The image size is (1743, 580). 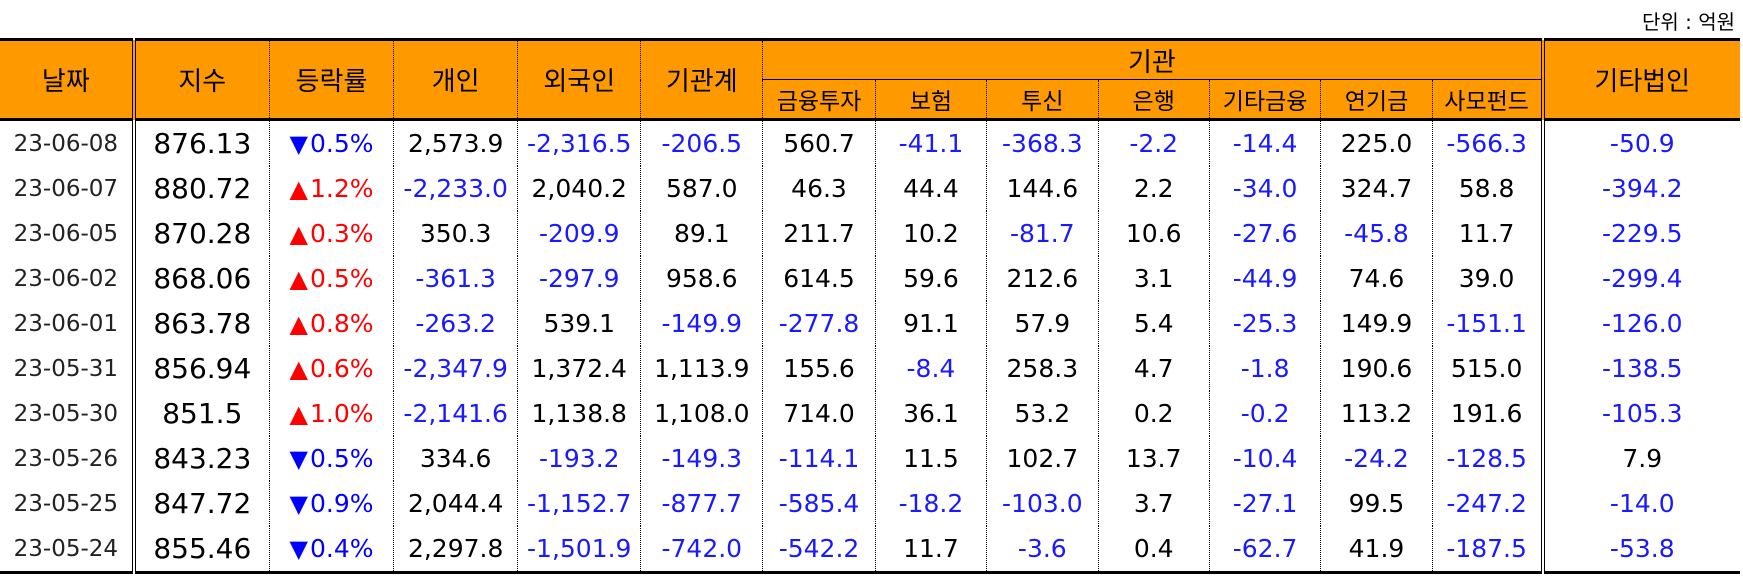 What do you see at coordinates (701, 413) in the screenshot?
I see `inst-total-cell: 1,108.0` at bounding box center [701, 413].